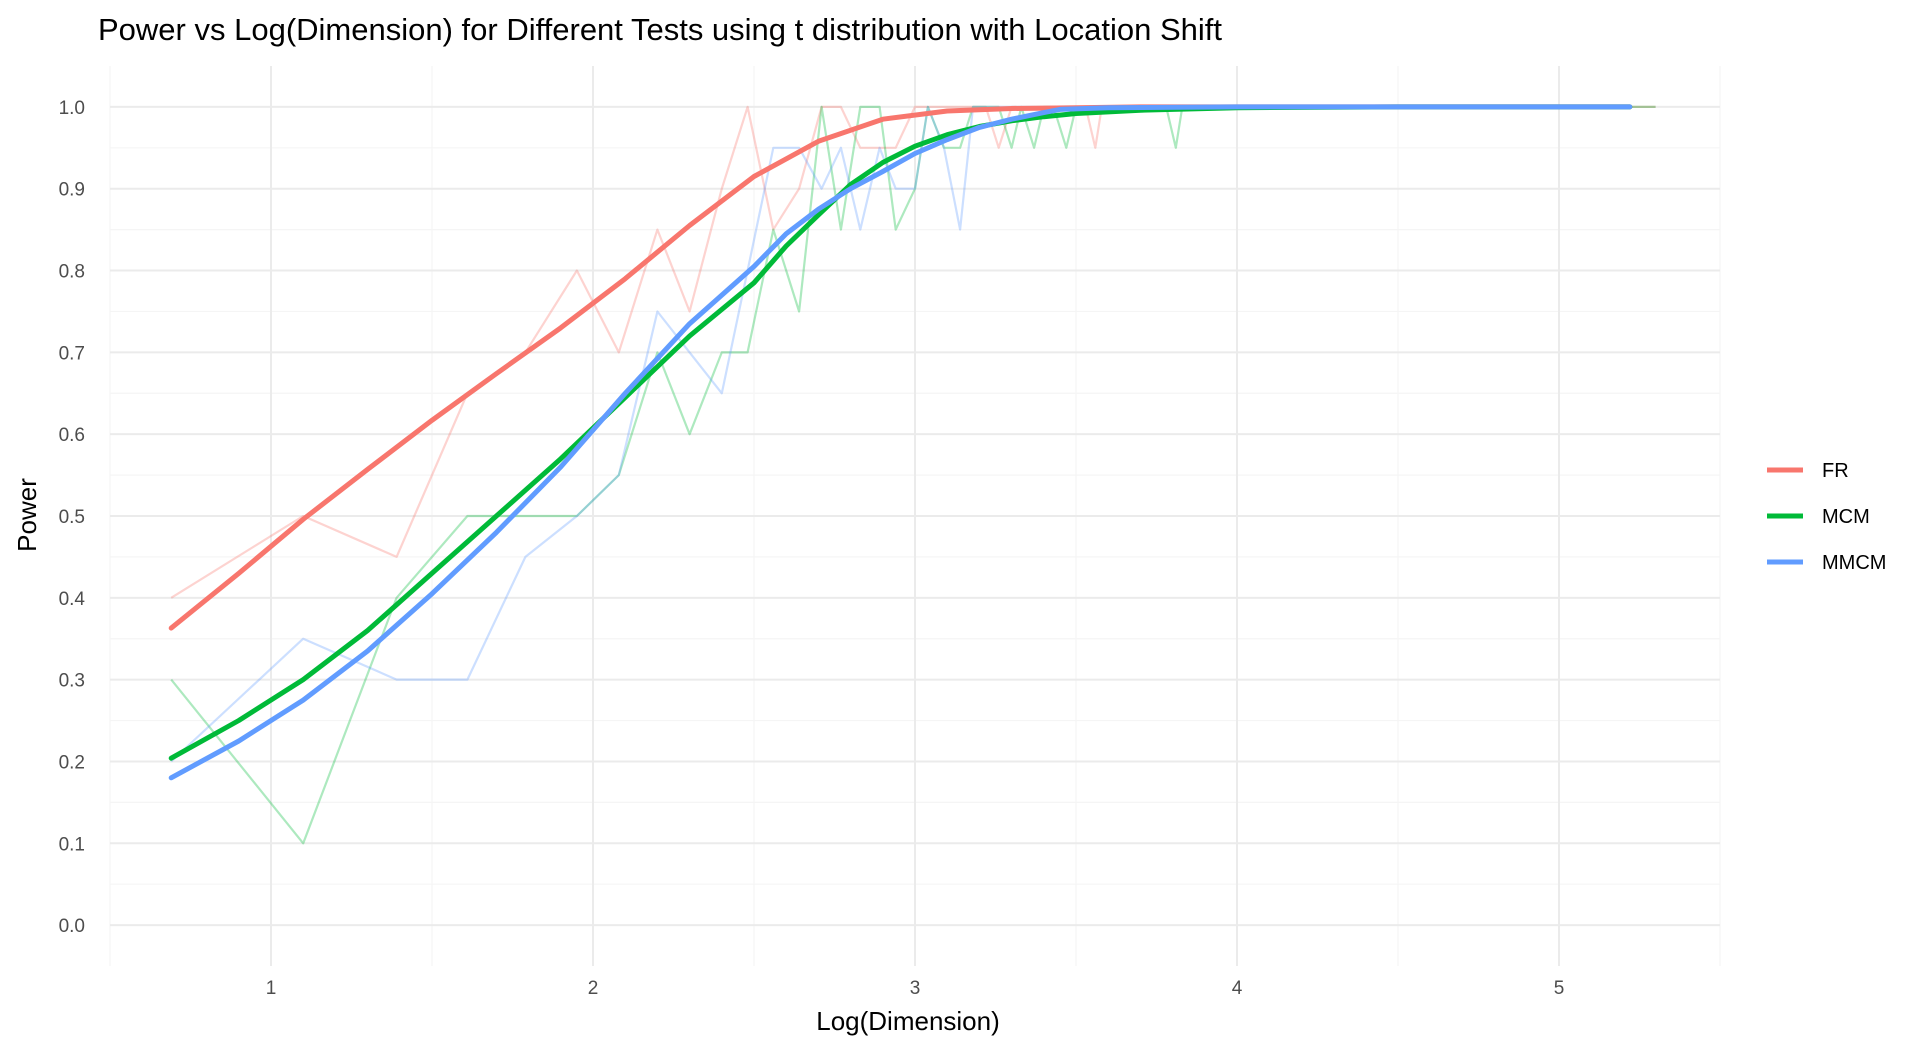 The width and height of the screenshot is (1920, 1053). What do you see at coordinates (72, 599) in the screenshot?
I see `y-tick-label: 0.4` at bounding box center [72, 599].